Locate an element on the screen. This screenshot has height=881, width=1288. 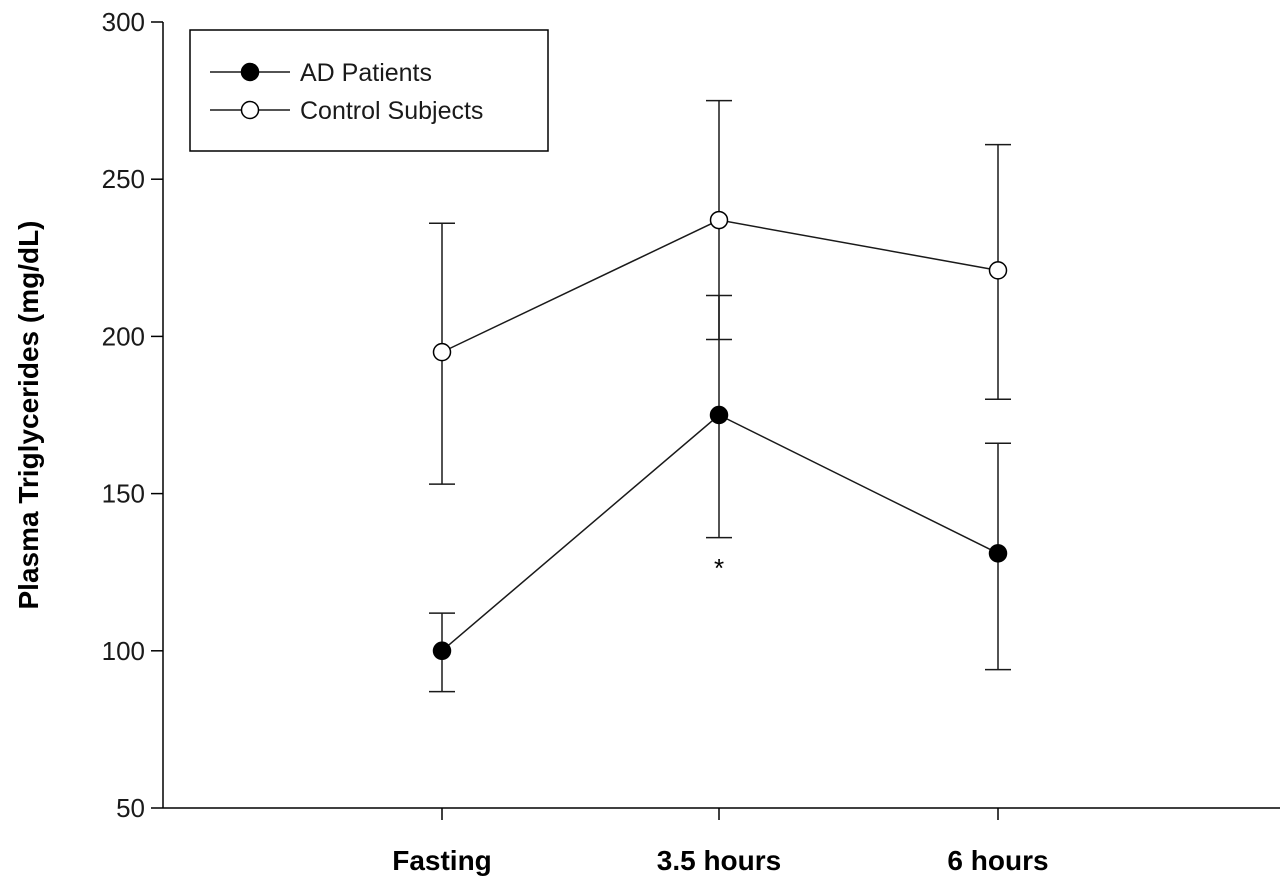
y-tick-label-50: 50 is located at coordinates (130, 808).